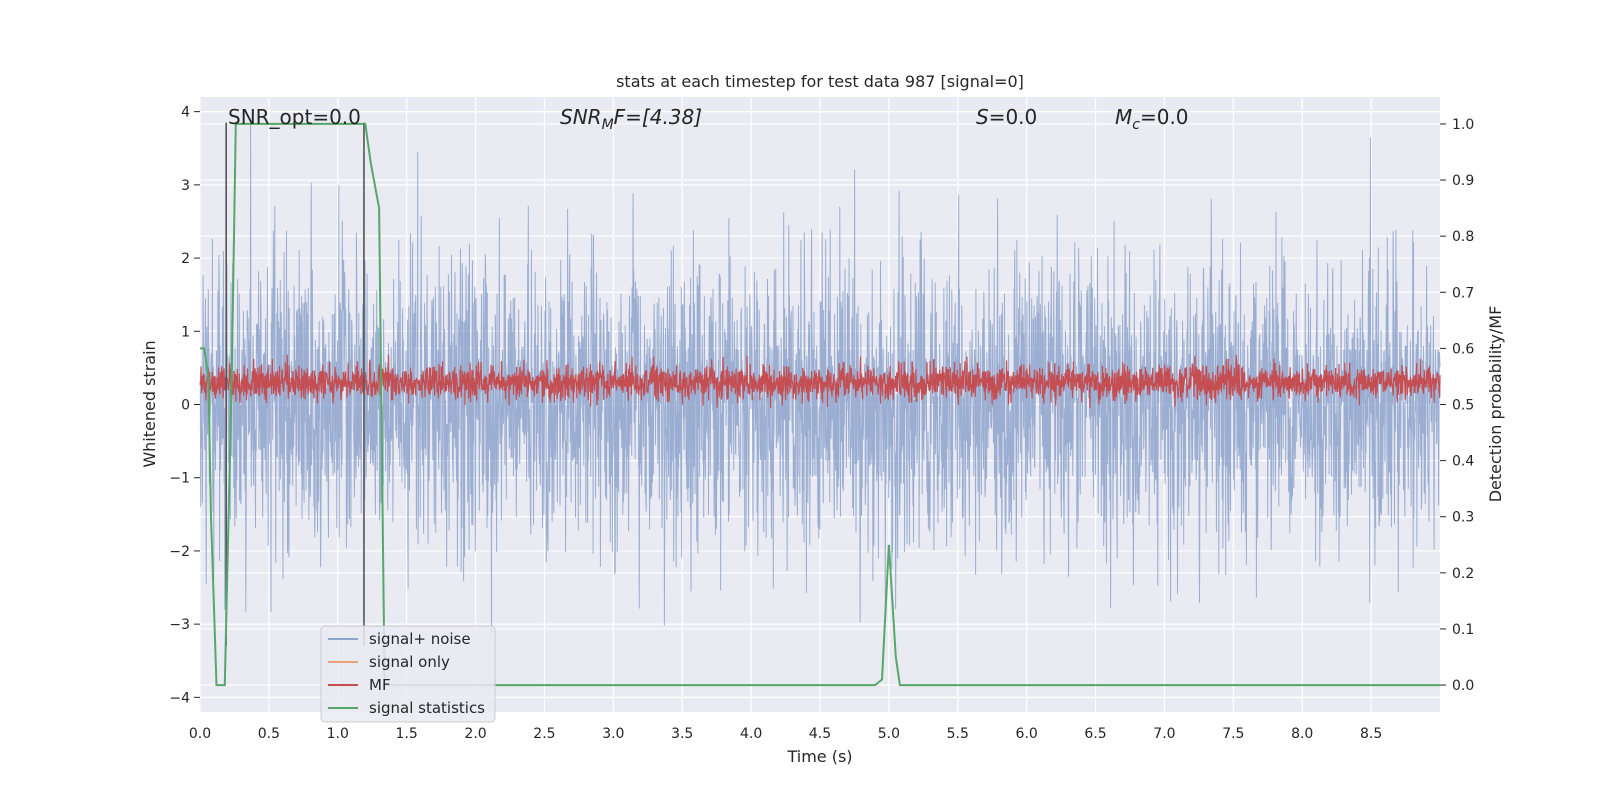 The image size is (1600, 800). I want to click on x-tick-label: 7.5, so click(1233, 734).